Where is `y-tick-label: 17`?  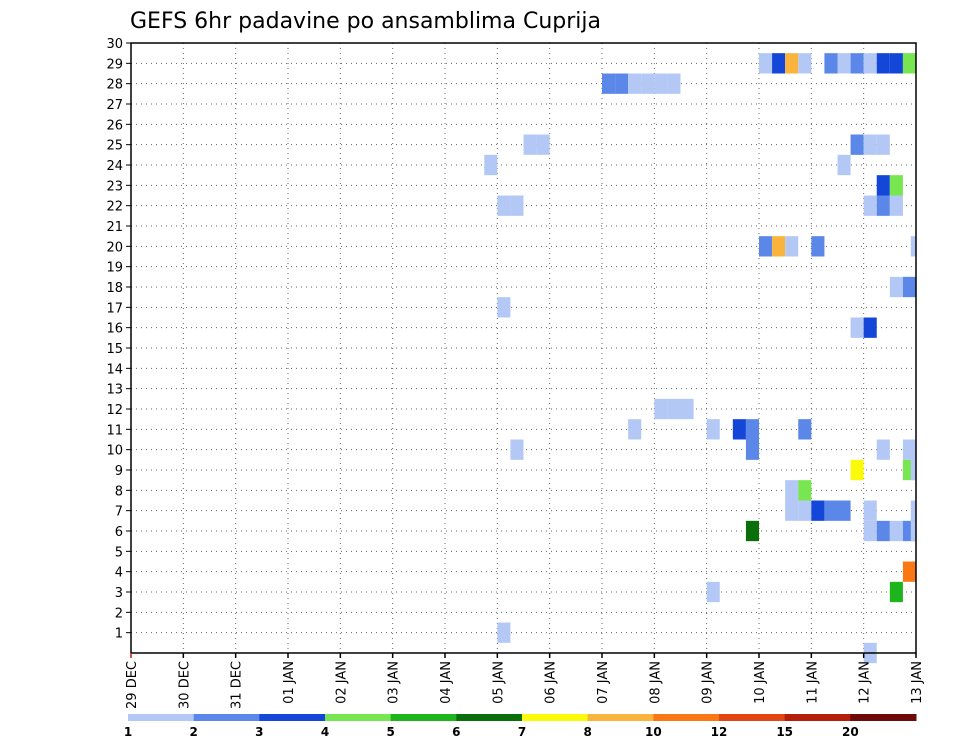 y-tick-label: 17 is located at coordinates (114, 308).